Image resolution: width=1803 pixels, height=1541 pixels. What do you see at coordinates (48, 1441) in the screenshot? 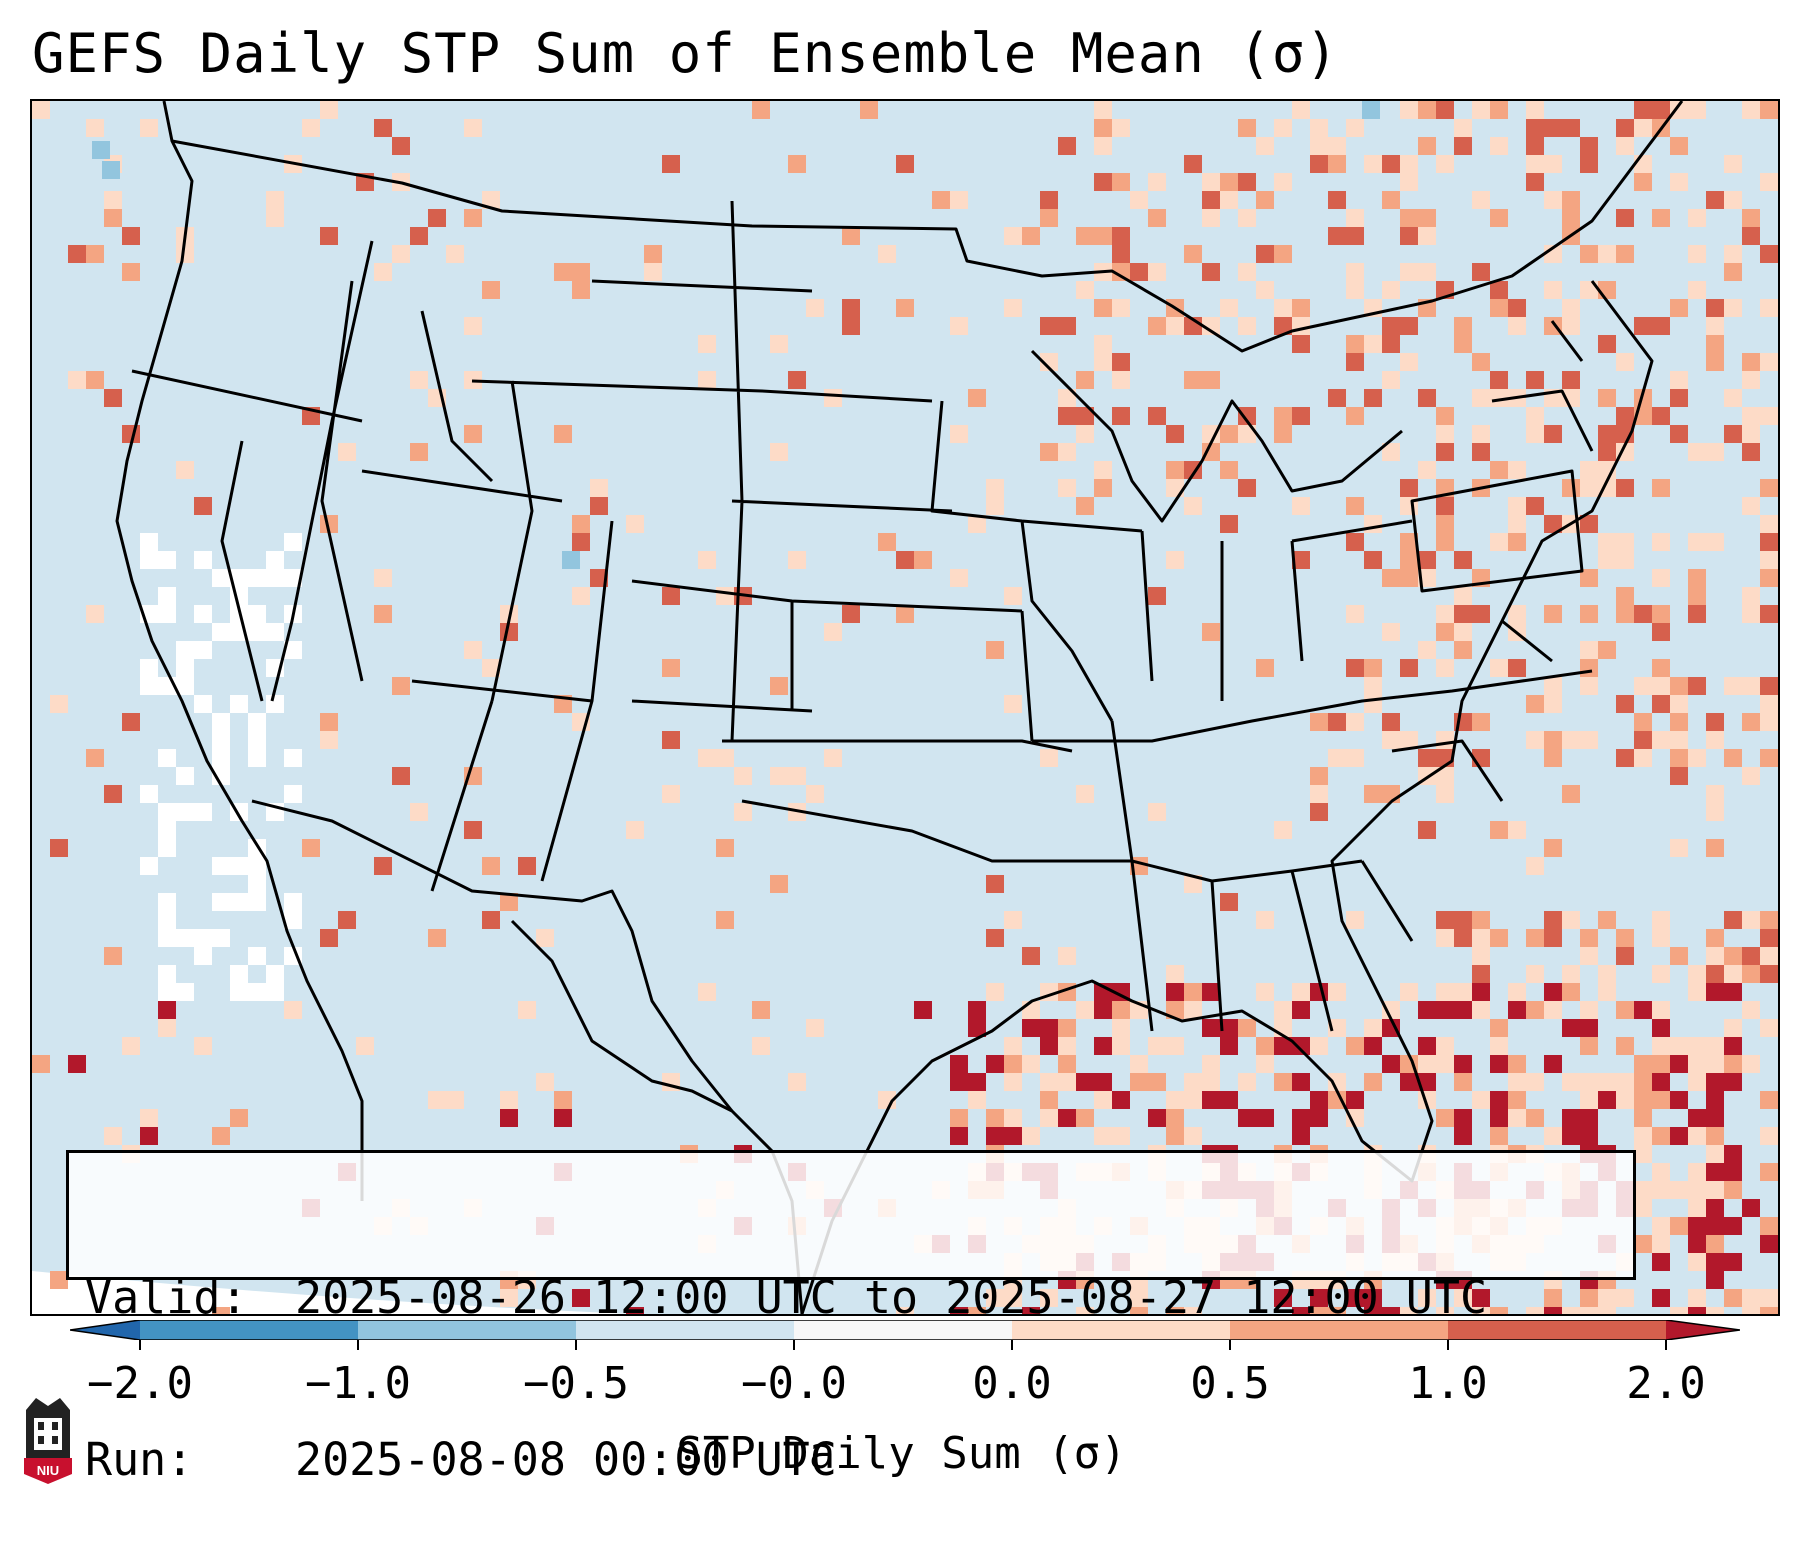
I see `niu-logo-graphic: NIU` at bounding box center [48, 1441].